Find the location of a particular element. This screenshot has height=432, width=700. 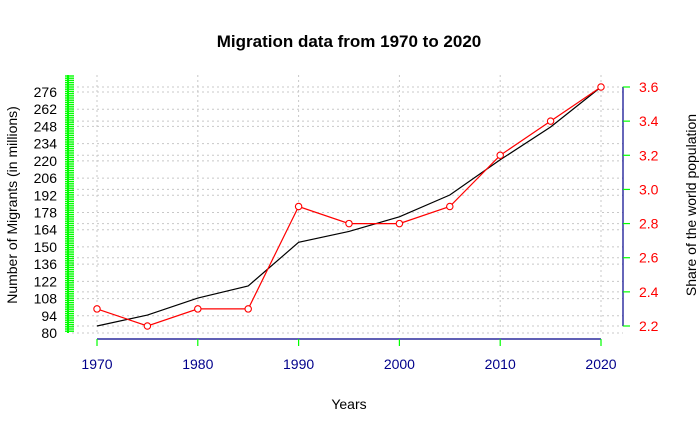

left-tick-label-122: 122 is located at coordinates (46, 281).